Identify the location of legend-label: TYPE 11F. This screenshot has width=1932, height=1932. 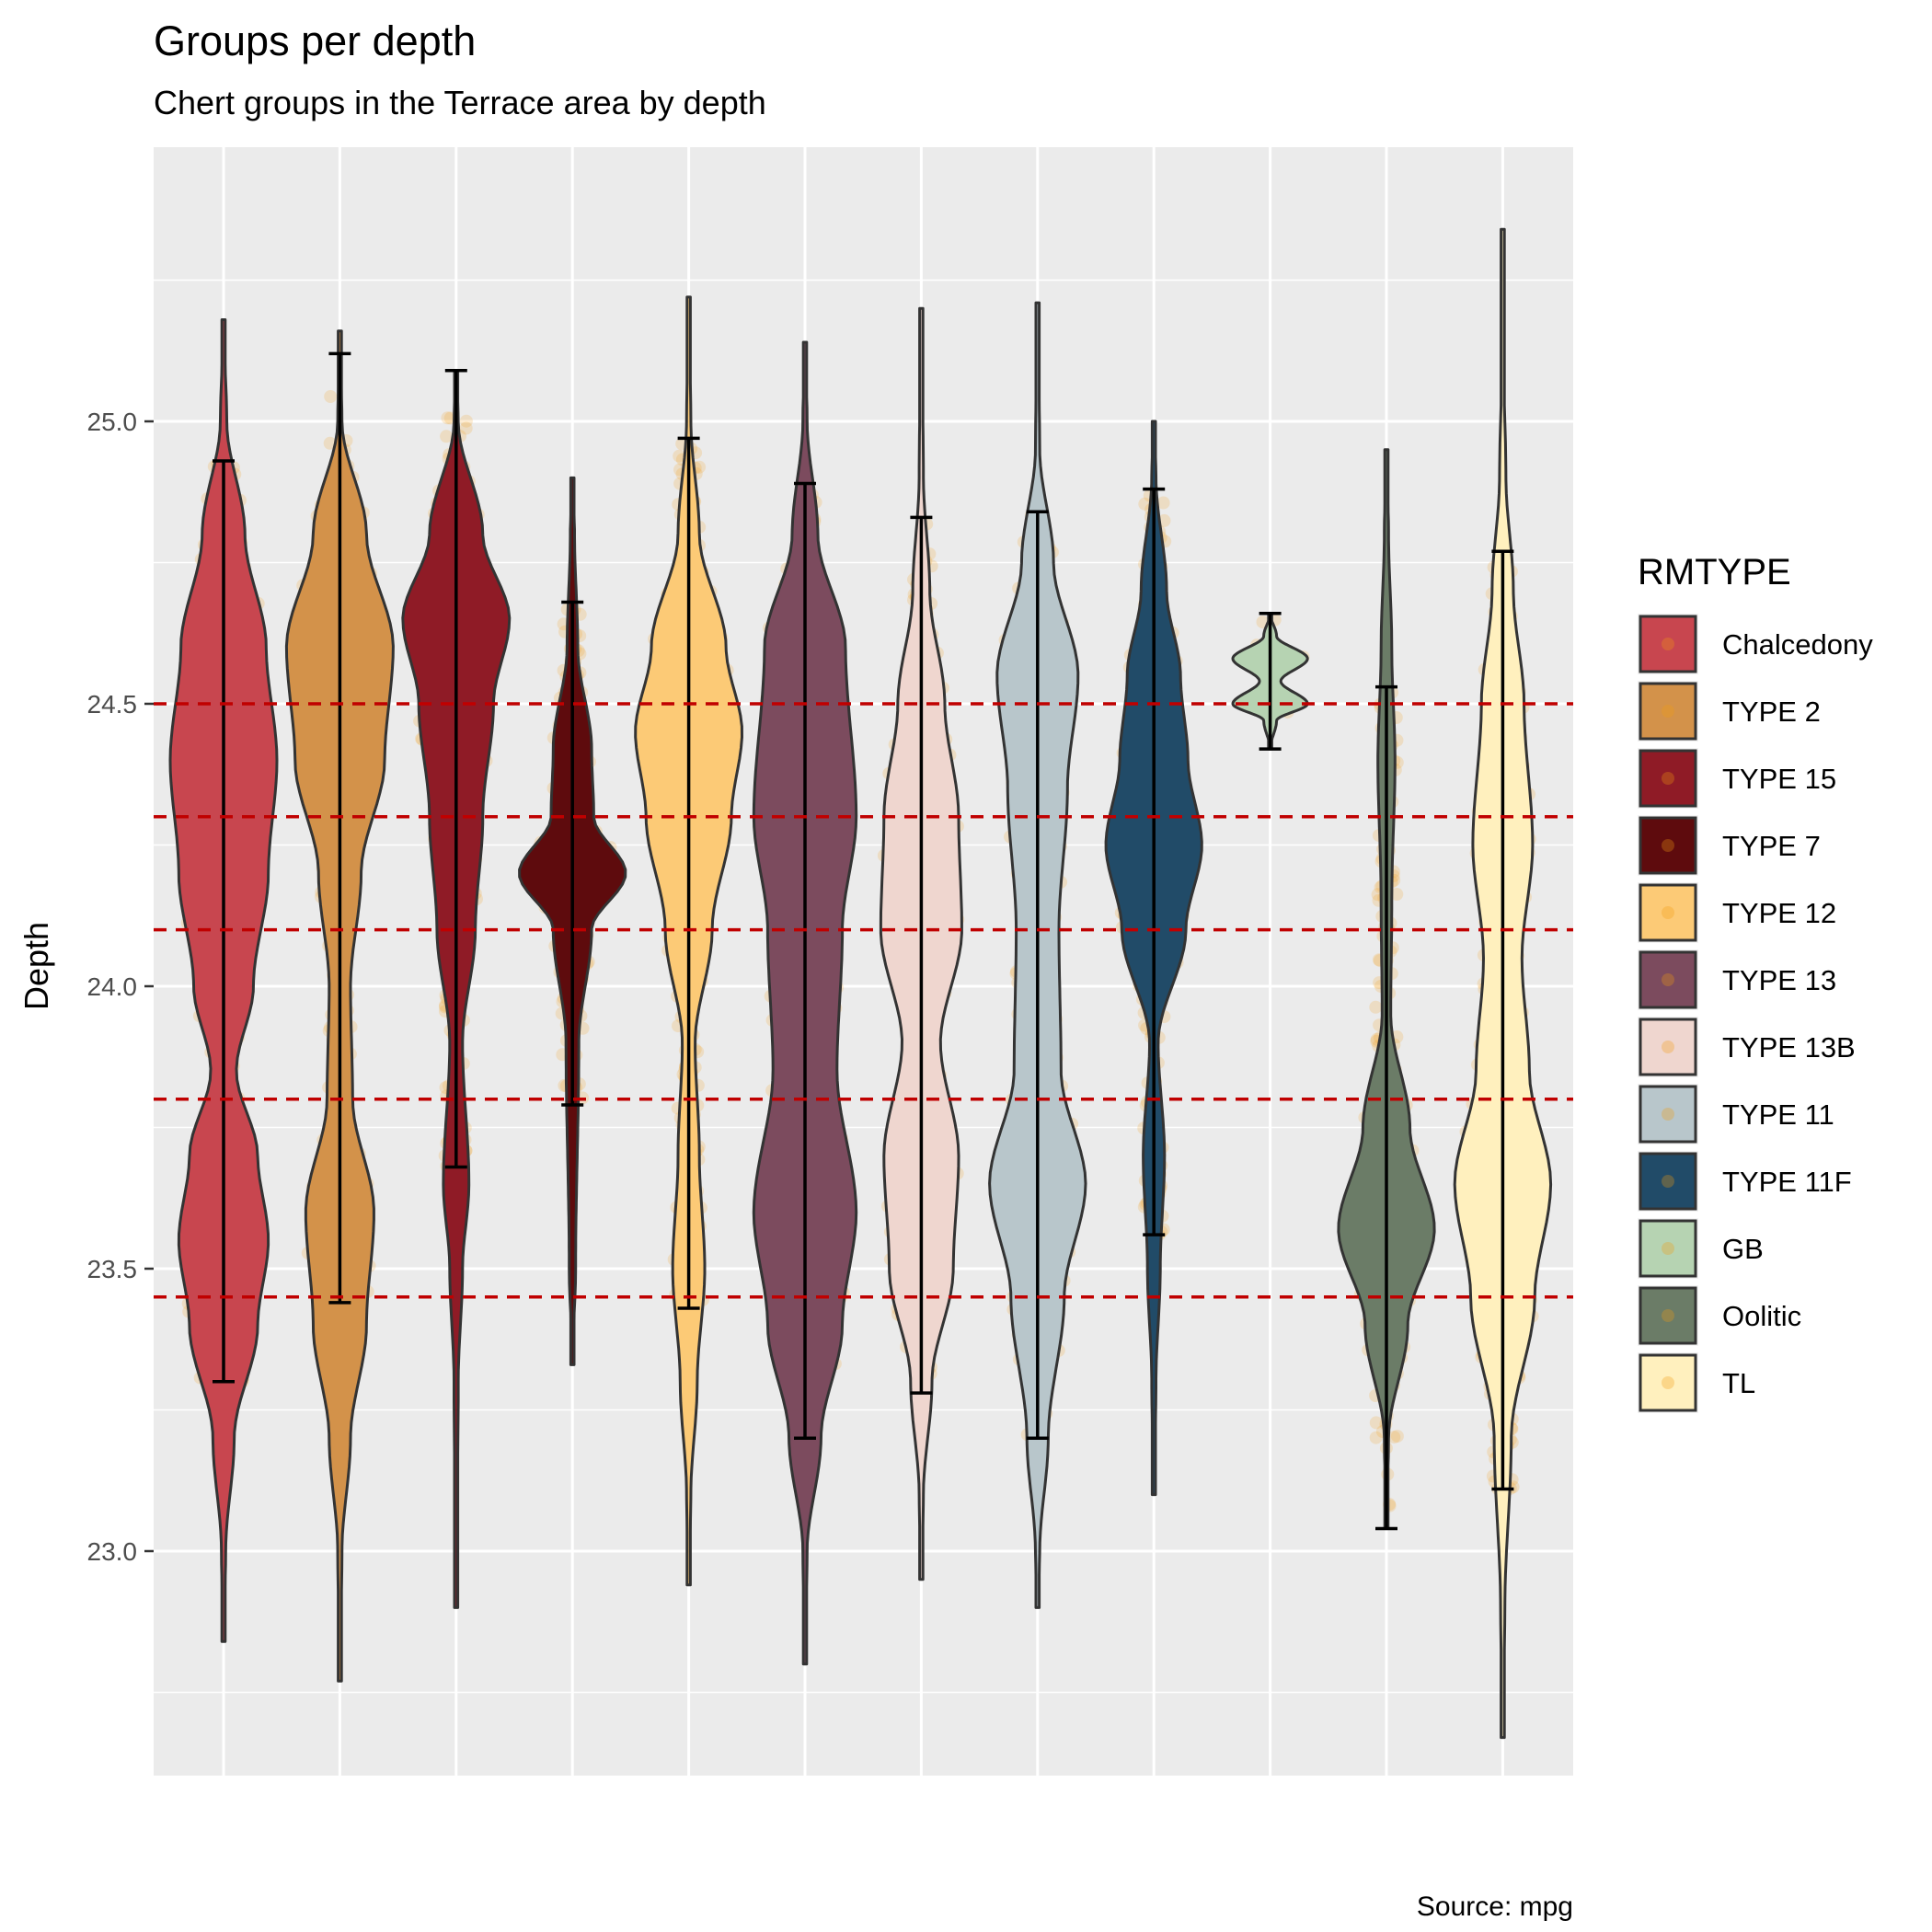
(1787, 1182).